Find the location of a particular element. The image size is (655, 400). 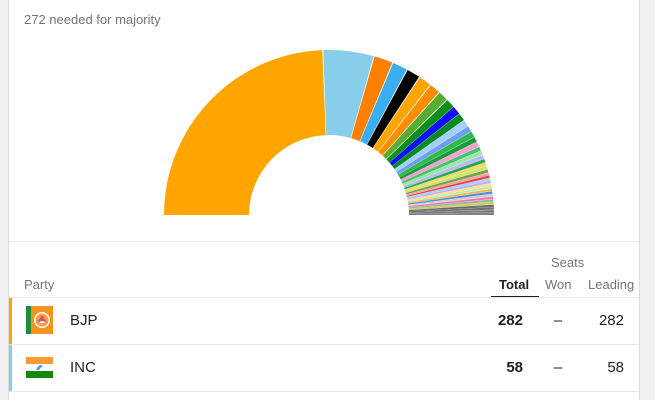

header-divider is located at coordinates (324, 297).